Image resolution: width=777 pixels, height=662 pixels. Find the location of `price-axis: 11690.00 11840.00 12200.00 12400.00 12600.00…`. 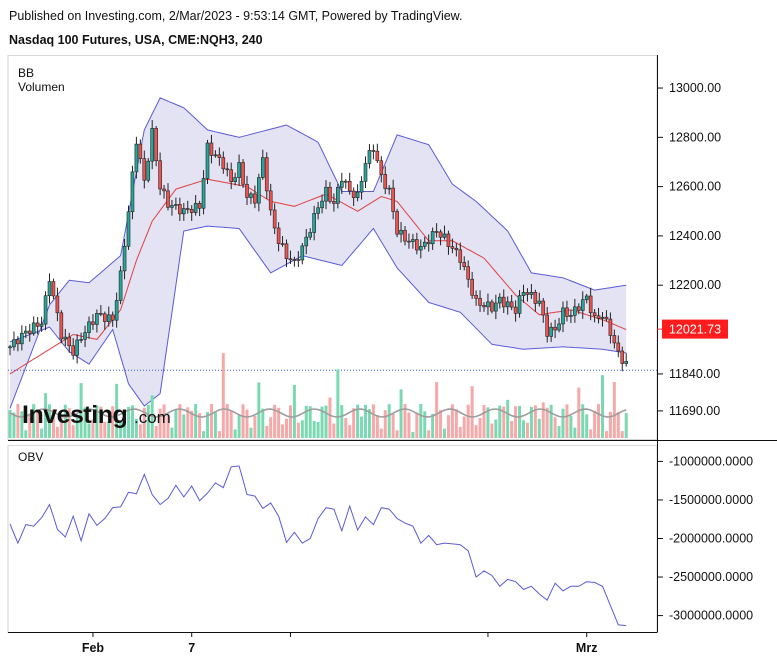

price-axis: 11690.00 11840.00 12200.00 12400.00 12600.00… is located at coordinates (689, 249).